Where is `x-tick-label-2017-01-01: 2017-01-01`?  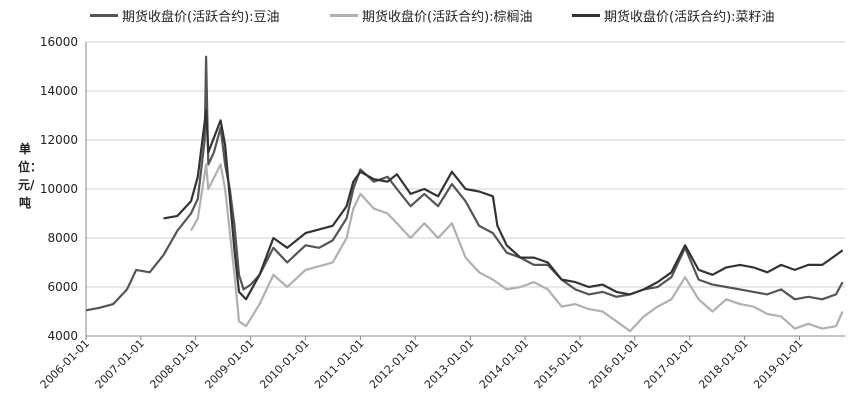
x-tick-label-2017-01-01: 2017-01-01 is located at coordinates (668, 364).